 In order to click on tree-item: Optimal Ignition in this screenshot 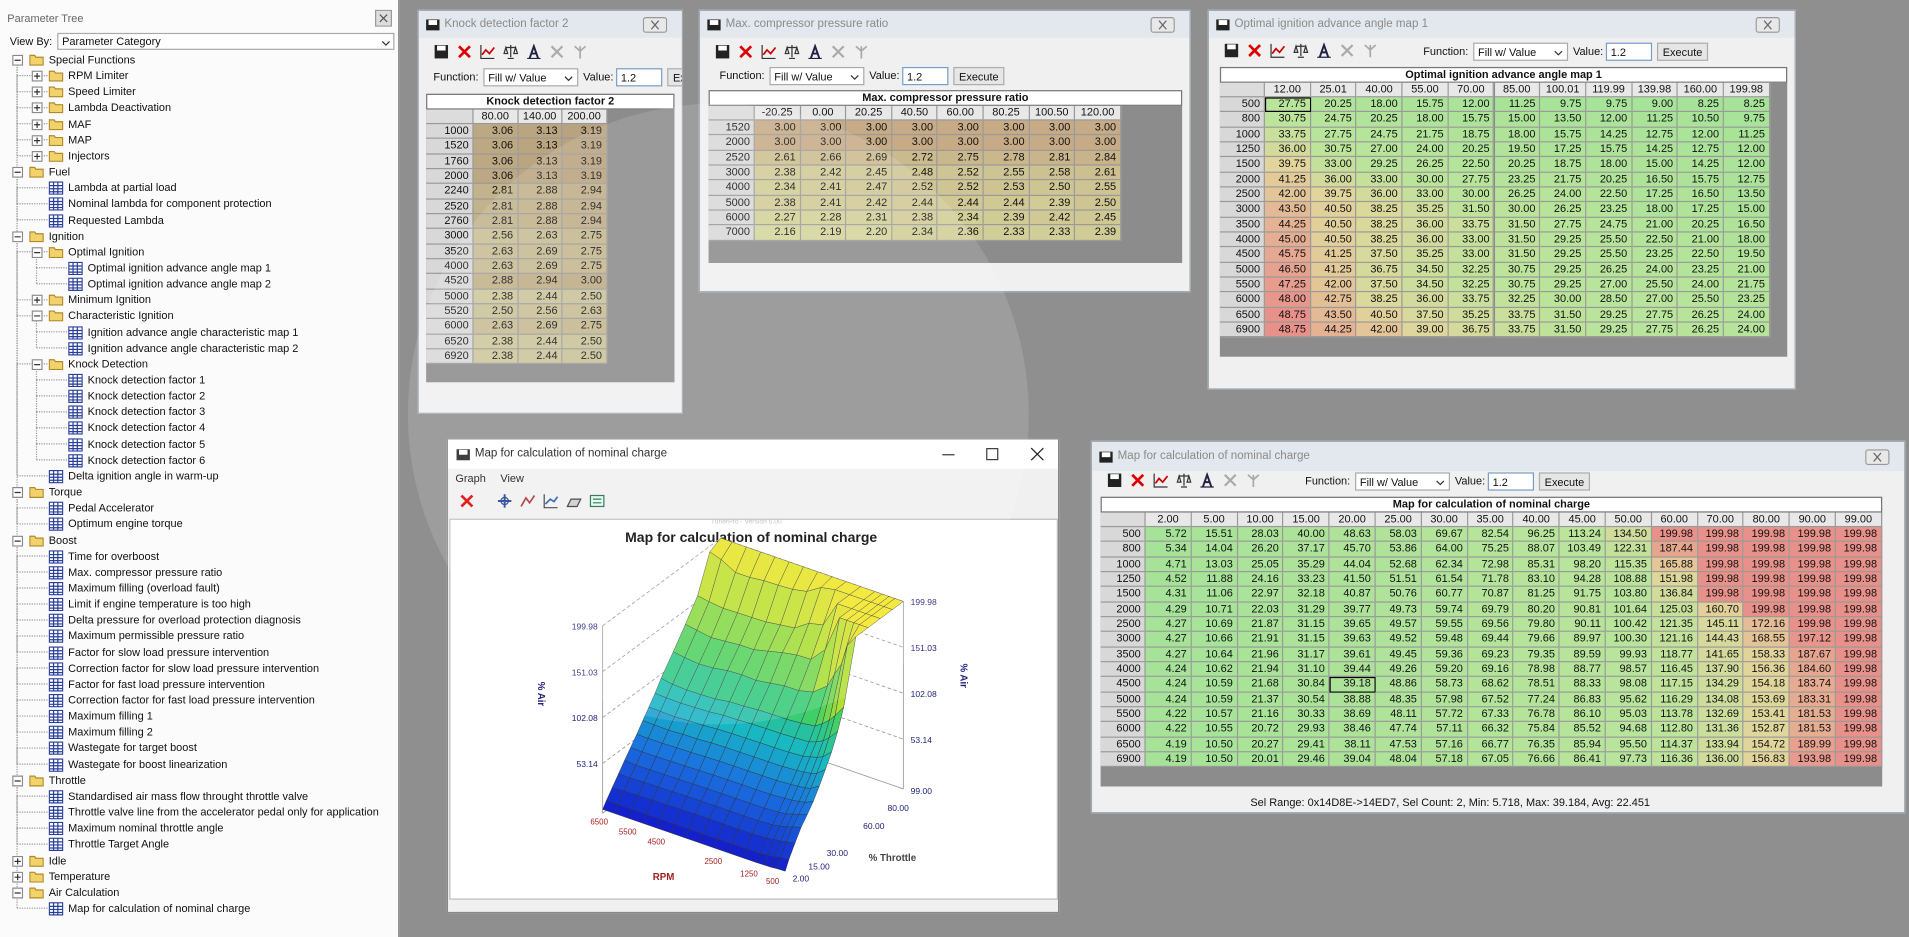, I will do `click(106, 251)`.